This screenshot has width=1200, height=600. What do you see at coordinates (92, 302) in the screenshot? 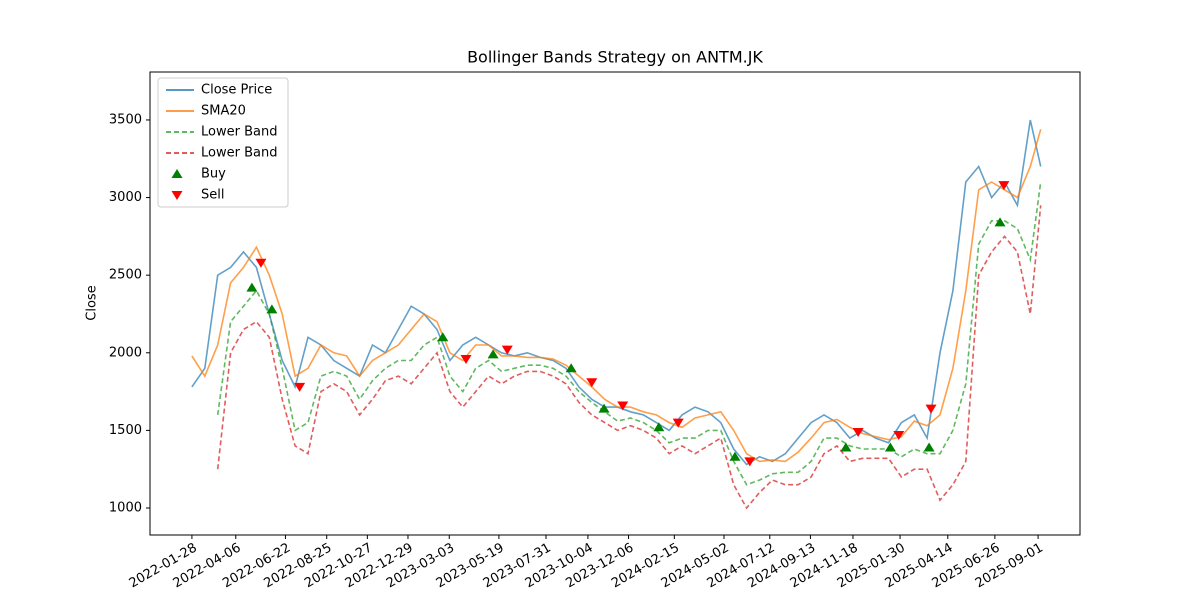
I see `y-axis-label: Close` at bounding box center [92, 302].